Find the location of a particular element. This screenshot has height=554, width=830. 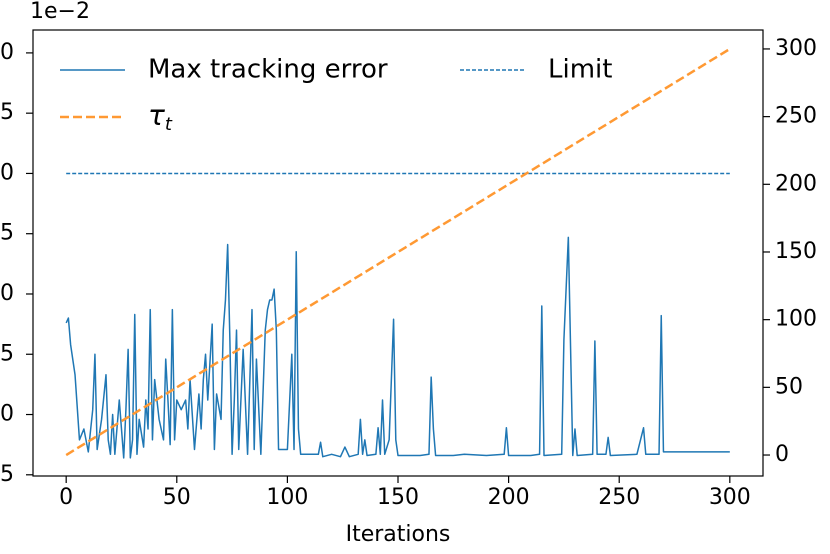

x-tick-label: 100 is located at coordinates (287, 497).